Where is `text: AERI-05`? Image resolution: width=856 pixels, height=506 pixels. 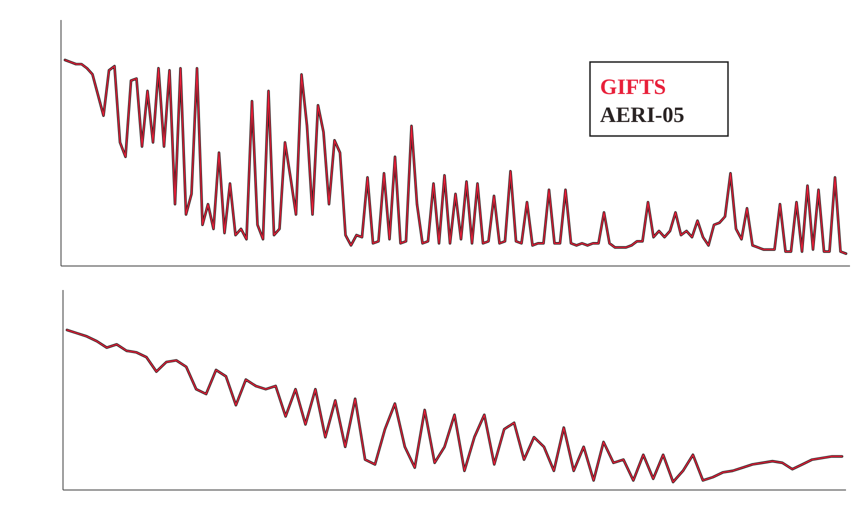 text: AERI-05 is located at coordinates (642, 114).